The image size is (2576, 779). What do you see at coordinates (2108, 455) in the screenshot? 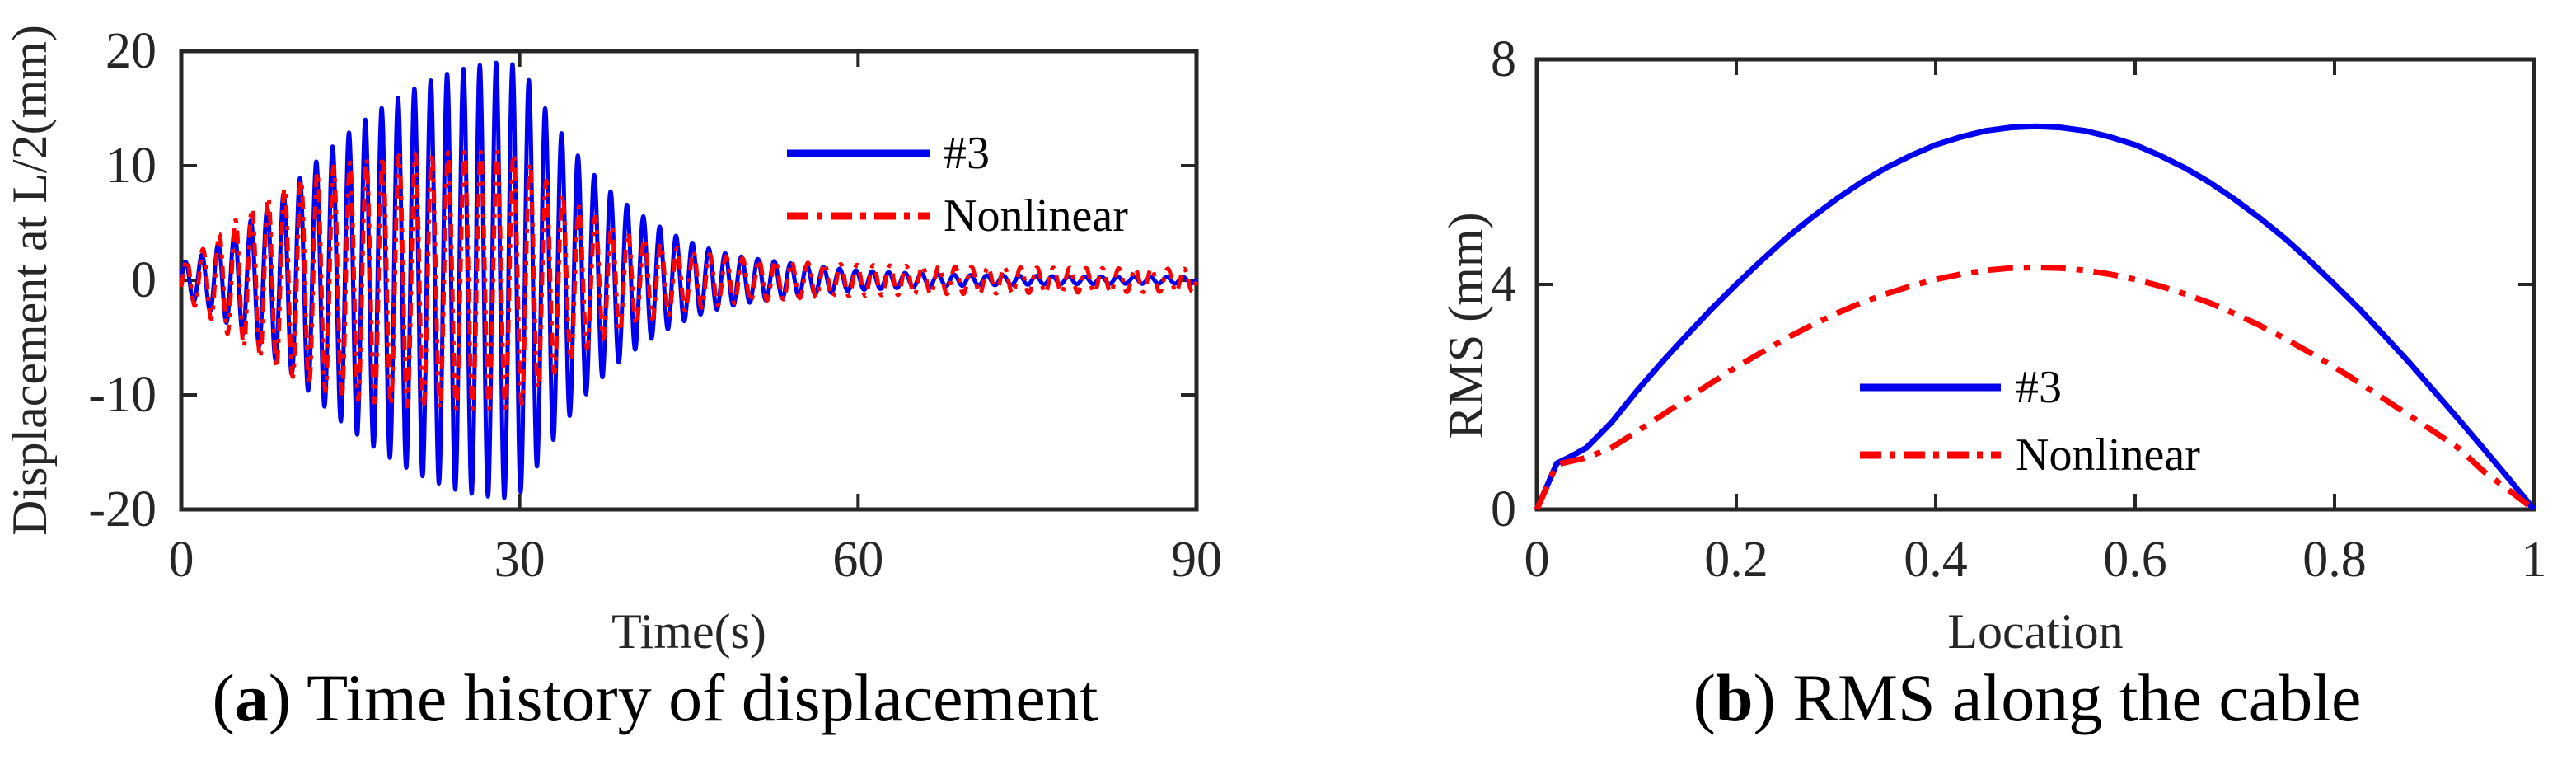
I see `panel-b-legend-label-nonlinear: Nonlinear` at bounding box center [2108, 455].